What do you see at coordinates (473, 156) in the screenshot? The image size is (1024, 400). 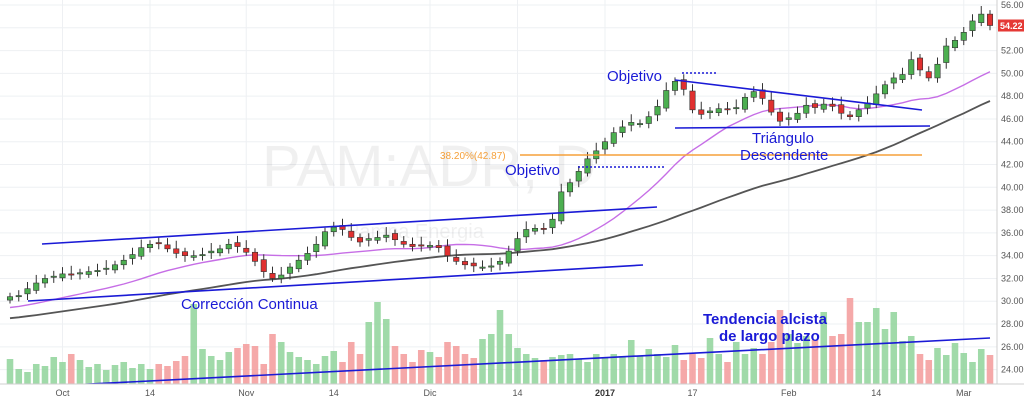 I see `fib-label: 38.20%(42.87)` at bounding box center [473, 156].